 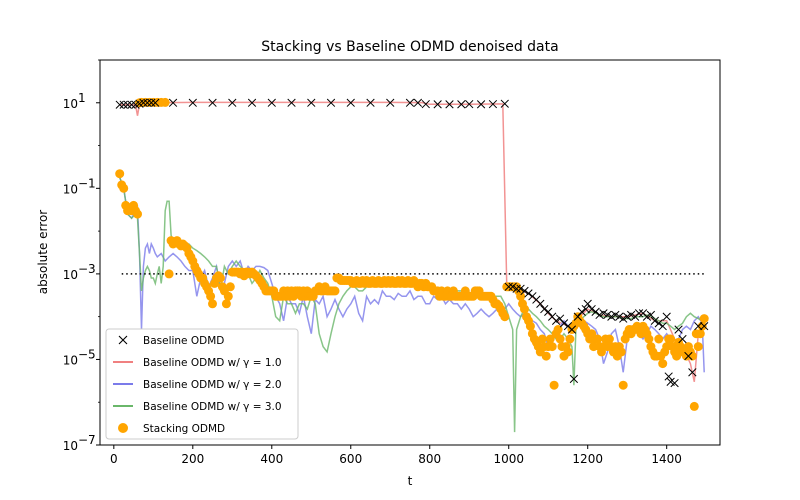 What do you see at coordinates (123, 340) in the screenshot?
I see `legend-marker-x` at bounding box center [123, 340].